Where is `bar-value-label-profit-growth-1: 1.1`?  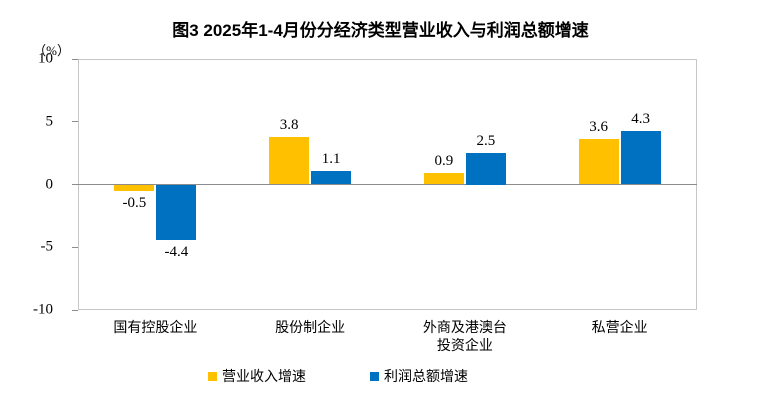 bar-value-label-profit-growth-1: 1.1 is located at coordinates (331, 158).